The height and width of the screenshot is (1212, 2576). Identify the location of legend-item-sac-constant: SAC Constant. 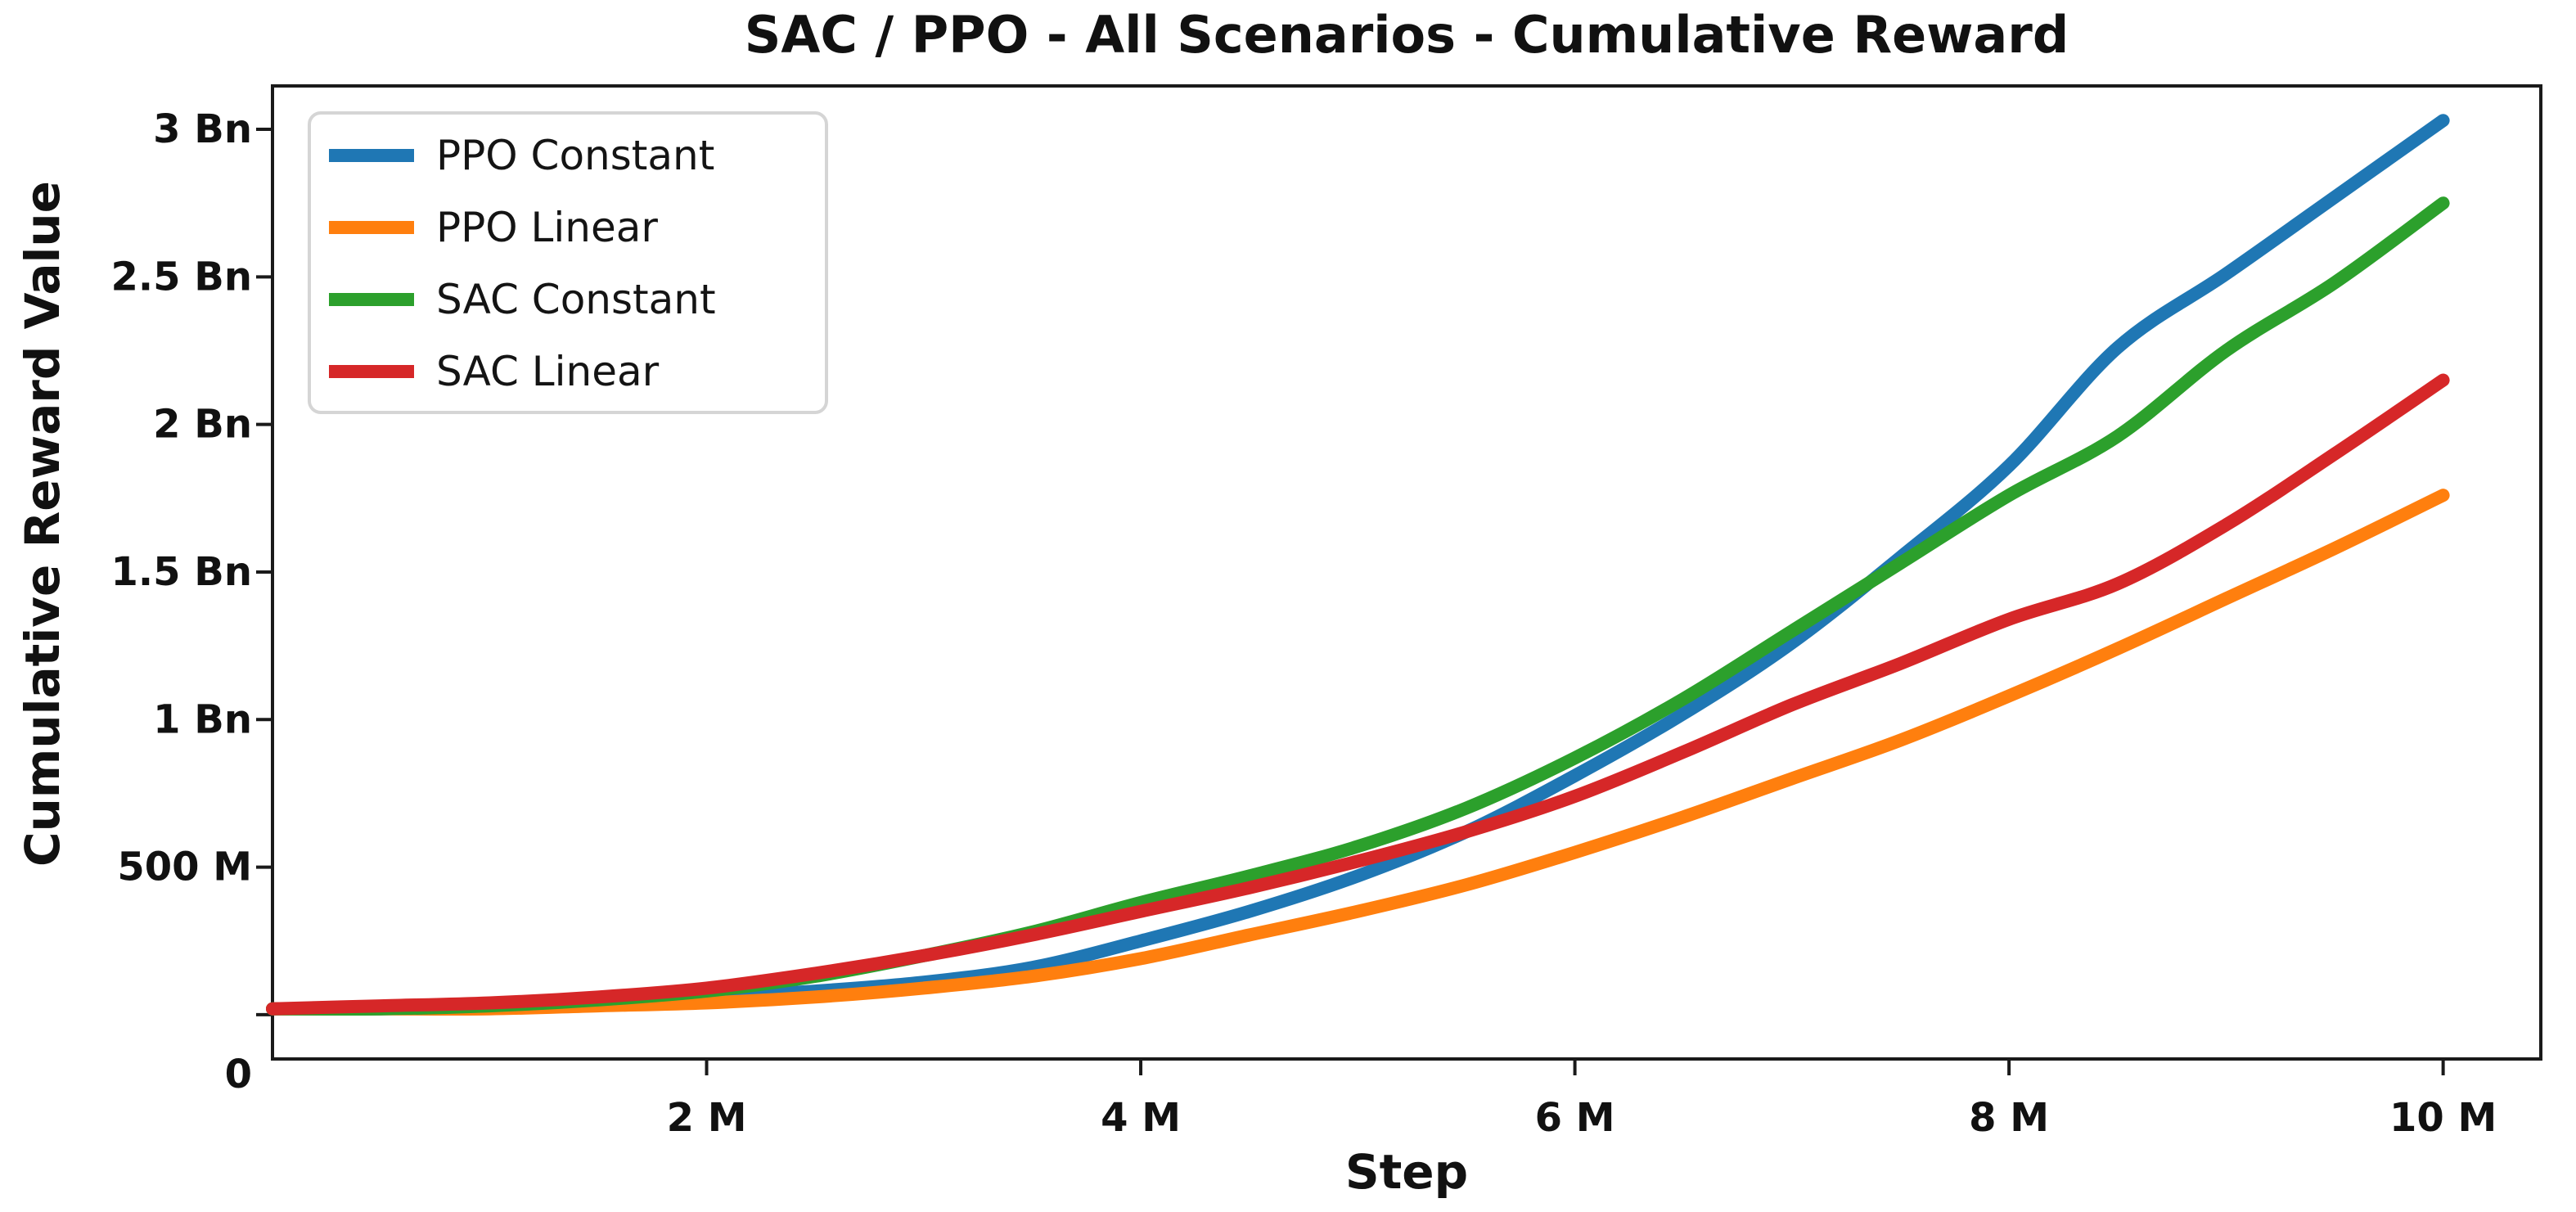
(522, 299).